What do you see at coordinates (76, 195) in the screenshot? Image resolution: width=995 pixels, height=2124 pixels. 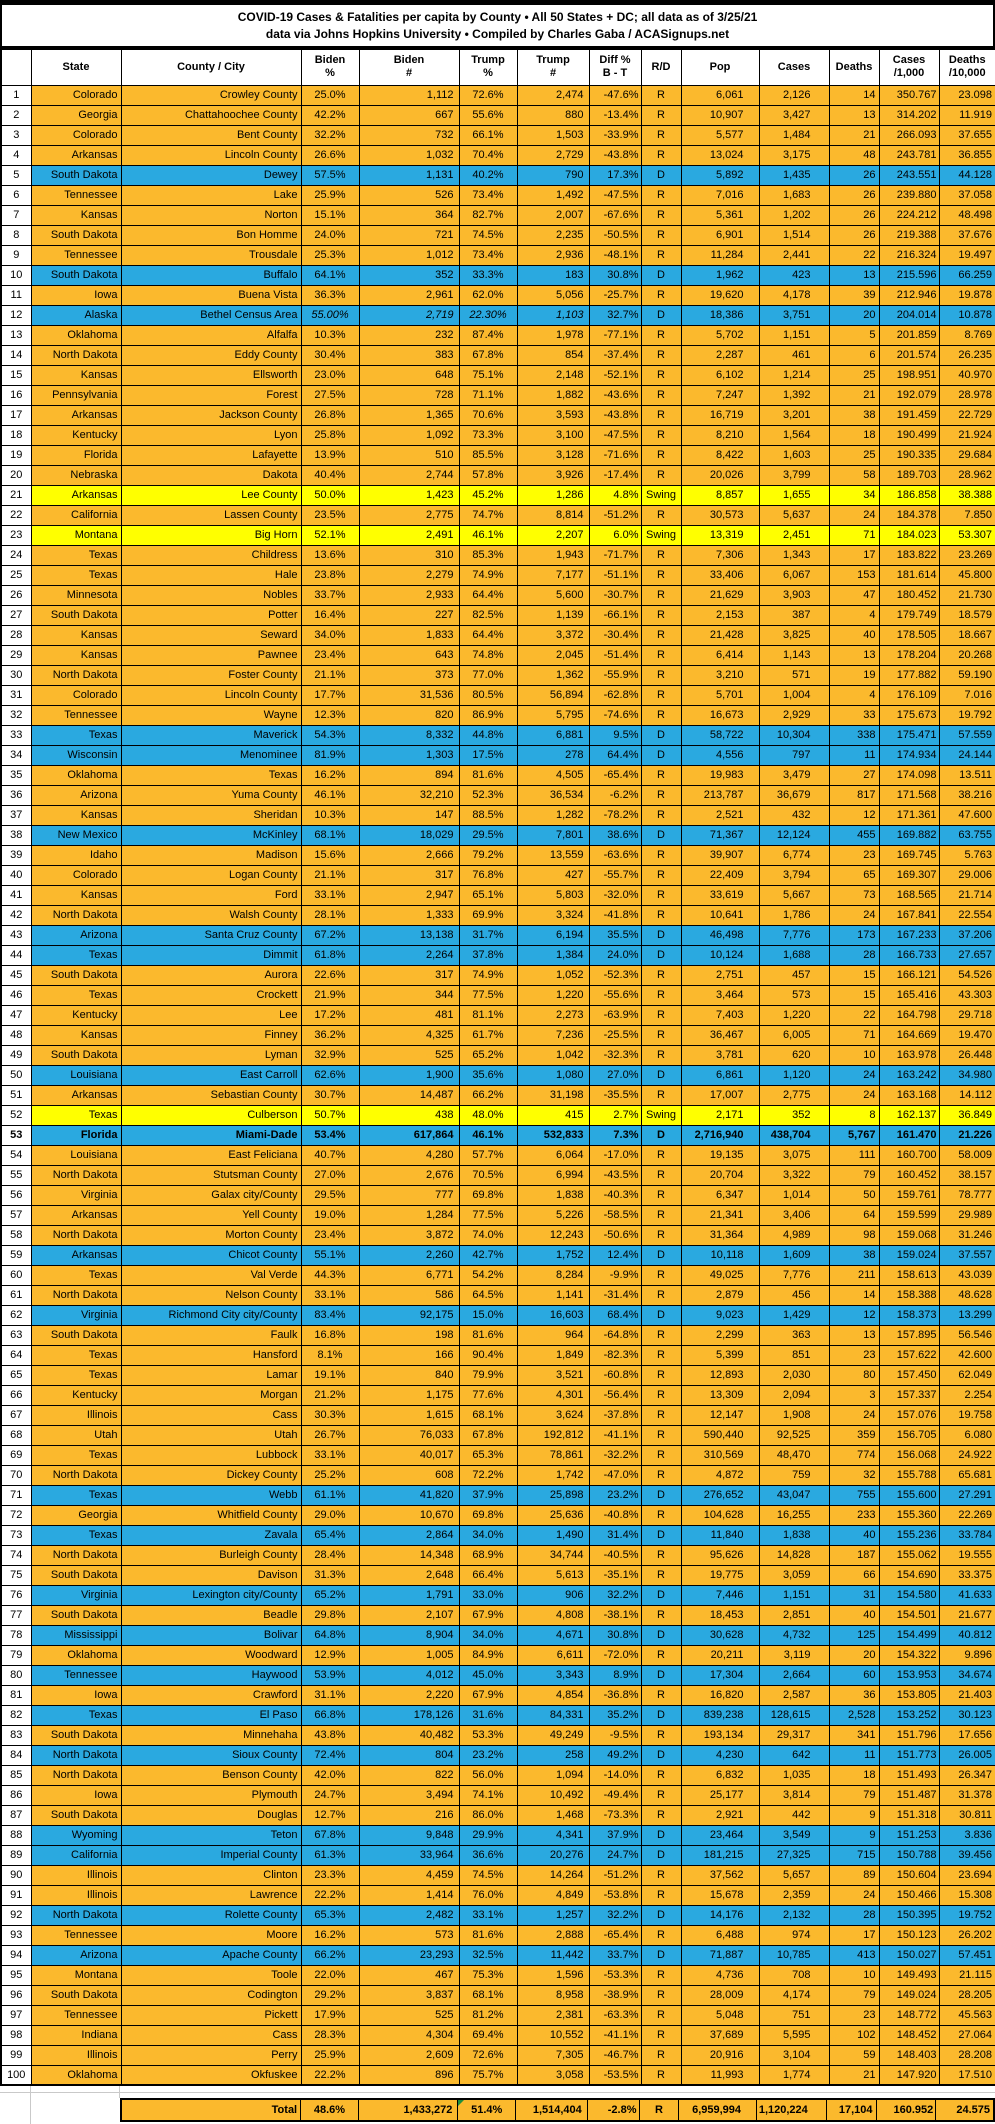 I see `cell-state: Tennessee` at bounding box center [76, 195].